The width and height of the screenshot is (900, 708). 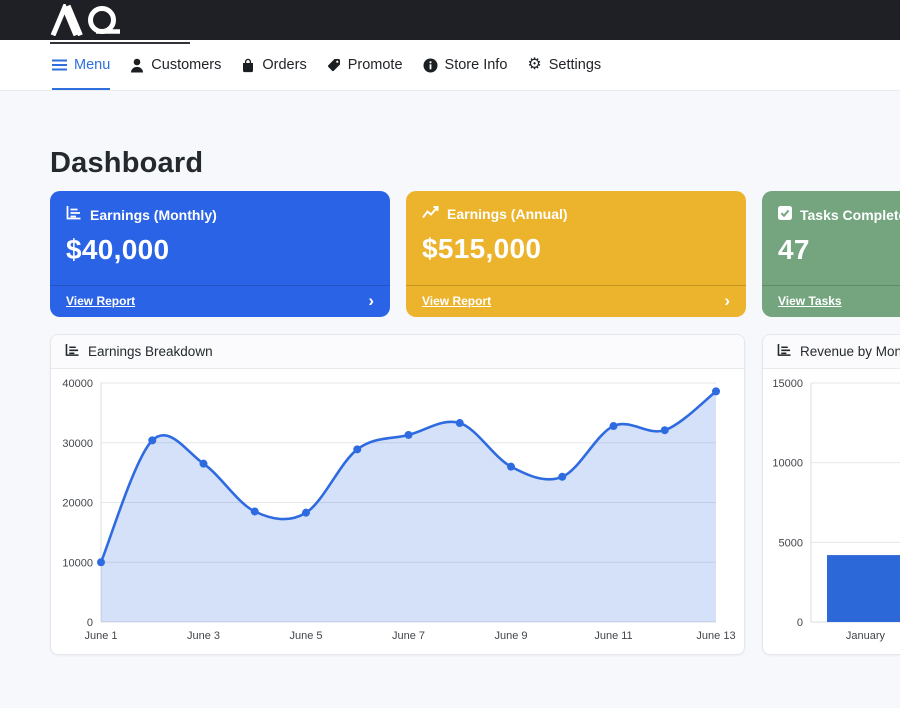 I want to click on nav-item-store-info: Store Info, so click(x=465, y=65).